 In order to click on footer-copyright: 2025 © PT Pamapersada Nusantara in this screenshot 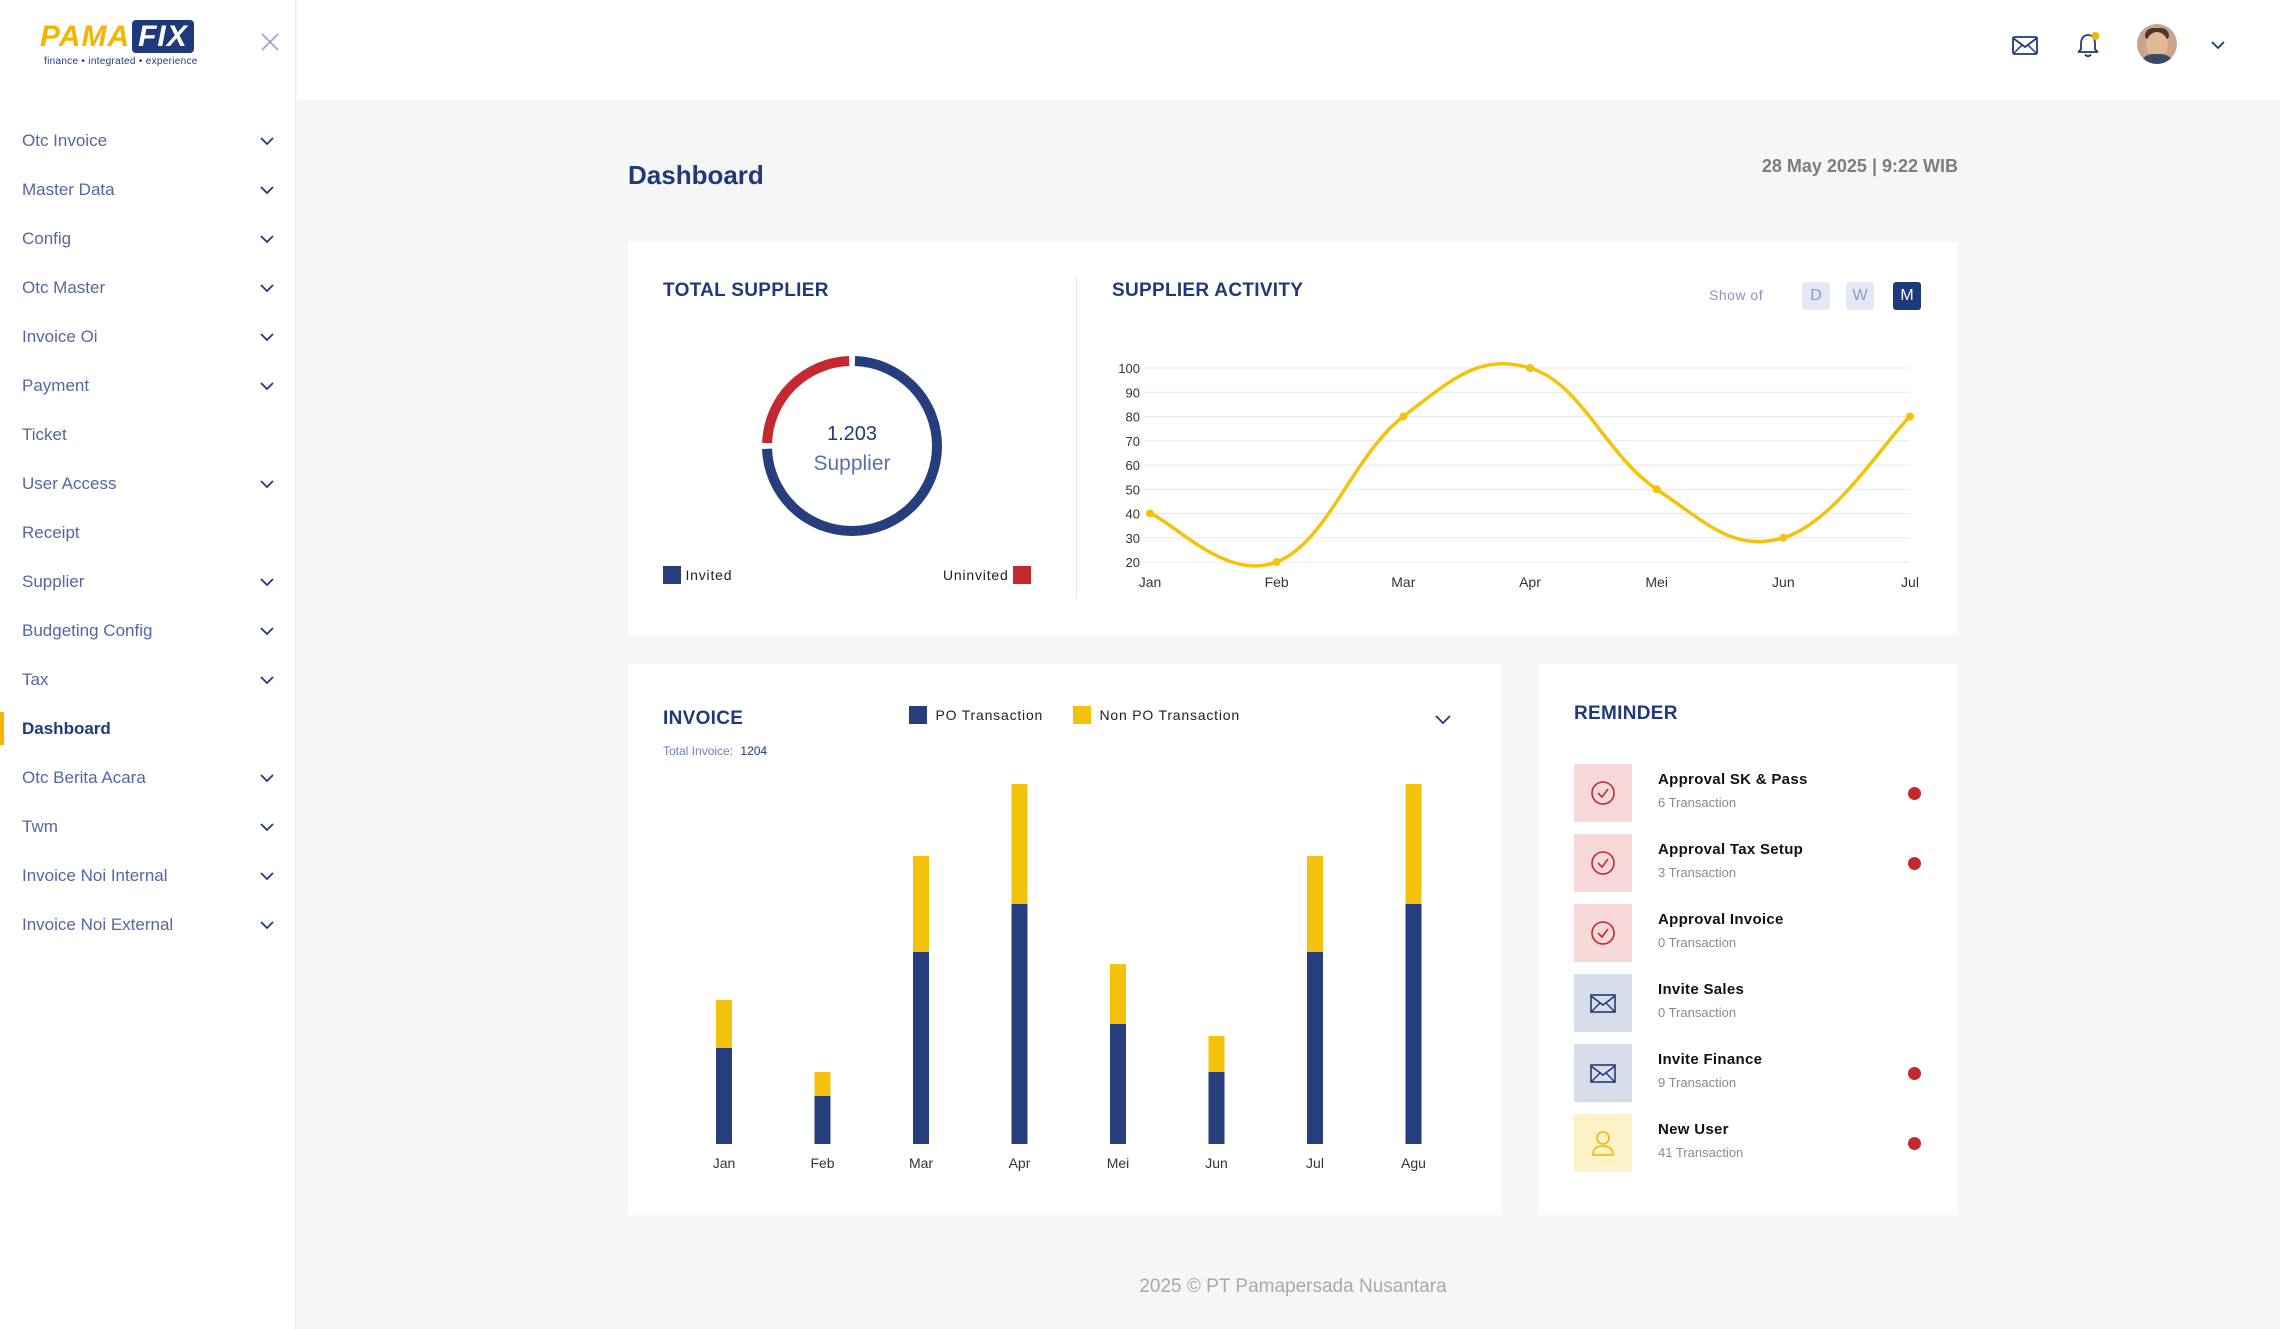, I will do `click(1293, 1286)`.